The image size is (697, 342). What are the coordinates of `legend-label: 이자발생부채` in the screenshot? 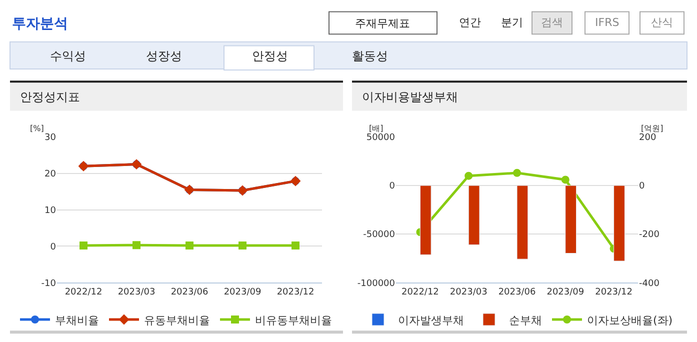 It's located at (431, 320).